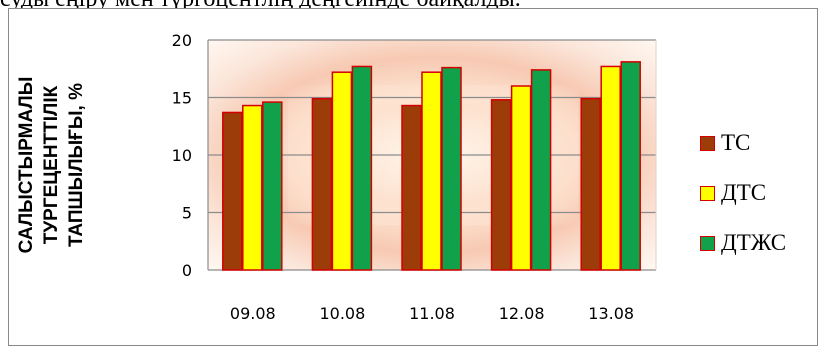 The image size is (822, 349). I want to click on legend: ТС ДТС ДТЖС, so click(743, 193).